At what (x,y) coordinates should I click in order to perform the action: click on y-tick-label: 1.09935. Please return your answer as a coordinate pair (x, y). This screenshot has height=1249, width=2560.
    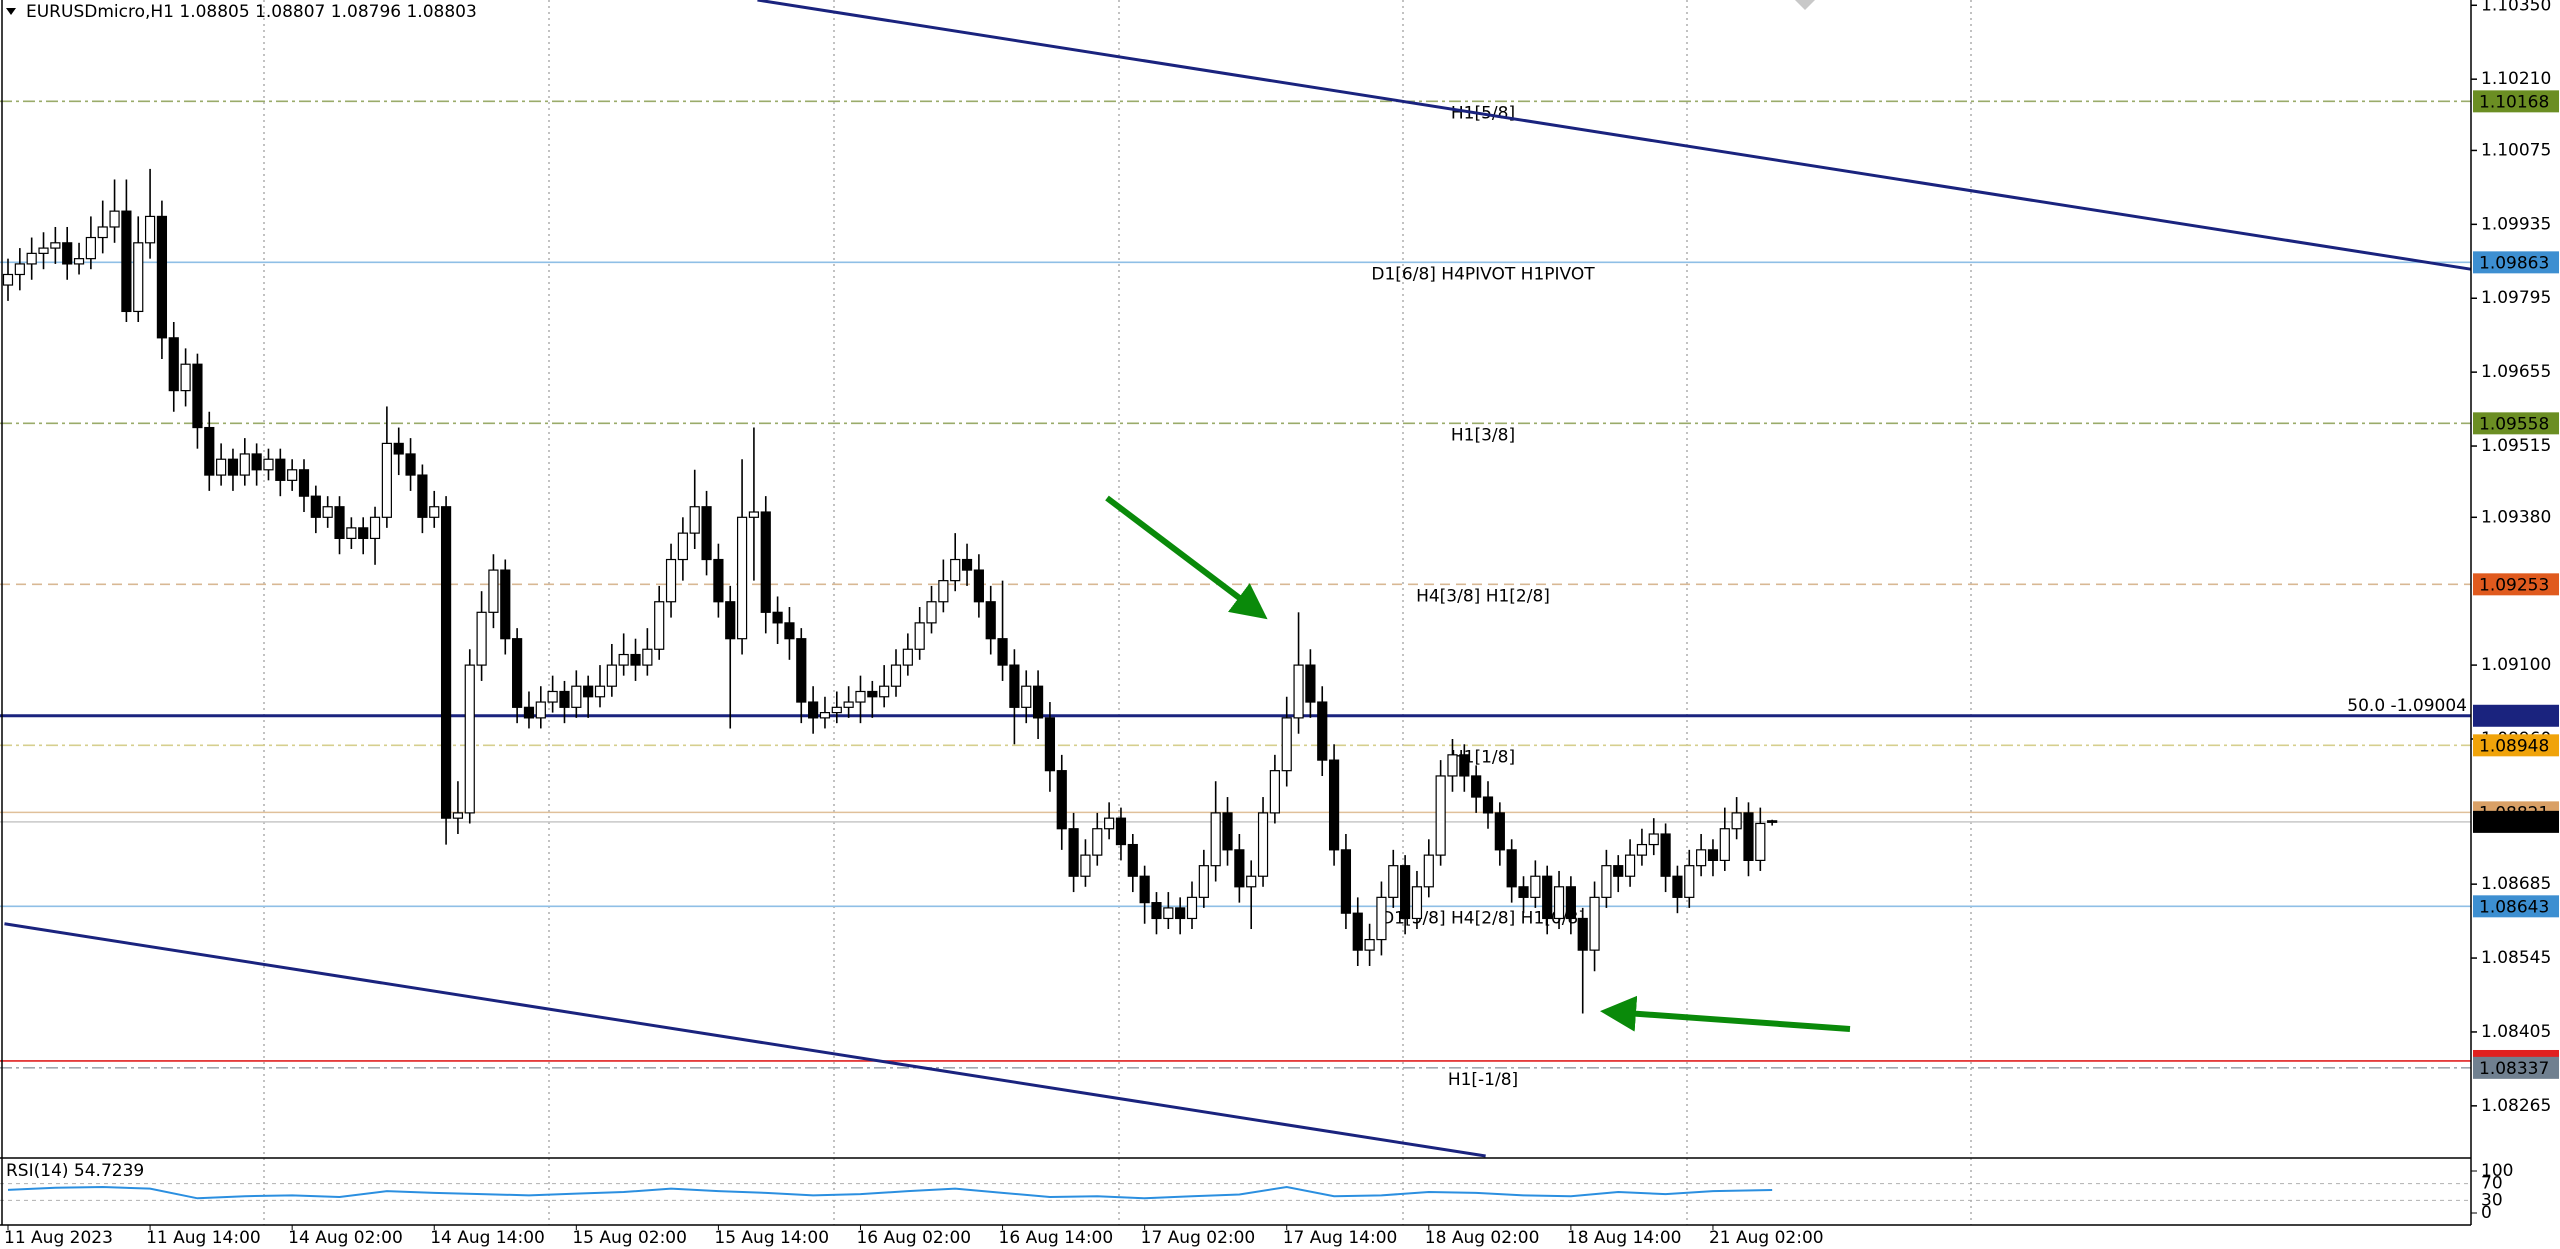
    Looking at the image, I should click on (2516, 224).